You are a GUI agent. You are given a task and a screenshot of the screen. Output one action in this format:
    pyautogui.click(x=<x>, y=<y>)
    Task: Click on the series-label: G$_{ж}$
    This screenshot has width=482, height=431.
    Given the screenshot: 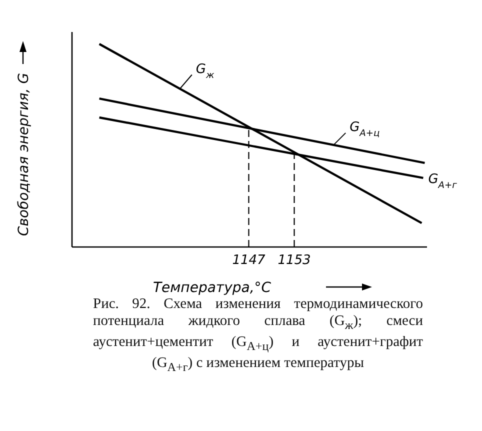 What is the action you would take?
    pyautogui.click(x=205, y=71)
    